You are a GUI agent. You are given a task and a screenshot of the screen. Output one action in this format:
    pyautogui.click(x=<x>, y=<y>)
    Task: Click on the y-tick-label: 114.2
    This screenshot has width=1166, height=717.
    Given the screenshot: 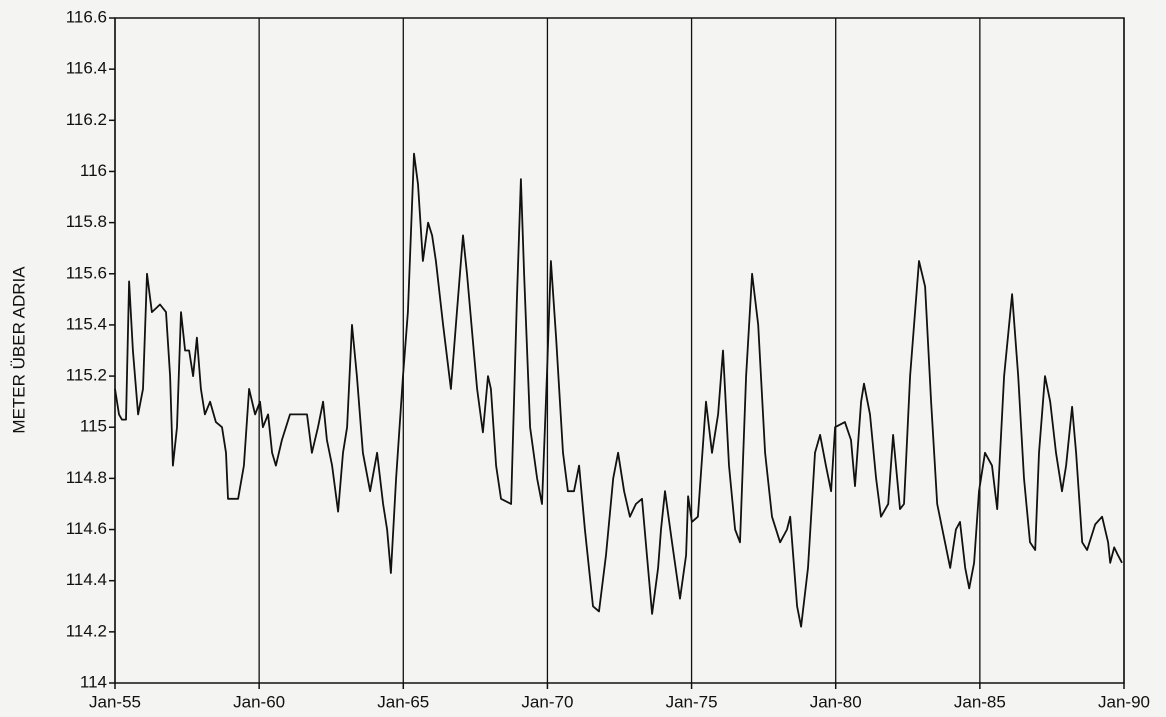 What is the action you would take?
    pyautogui.click(x=86, y=630)
    